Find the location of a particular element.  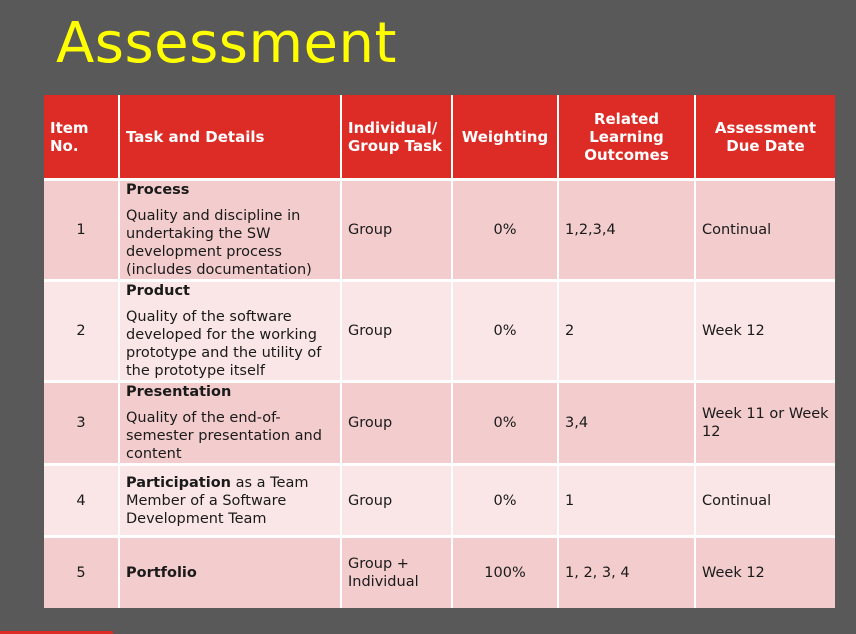

weighting-cell: 100% is located at coordinates (506, 573).